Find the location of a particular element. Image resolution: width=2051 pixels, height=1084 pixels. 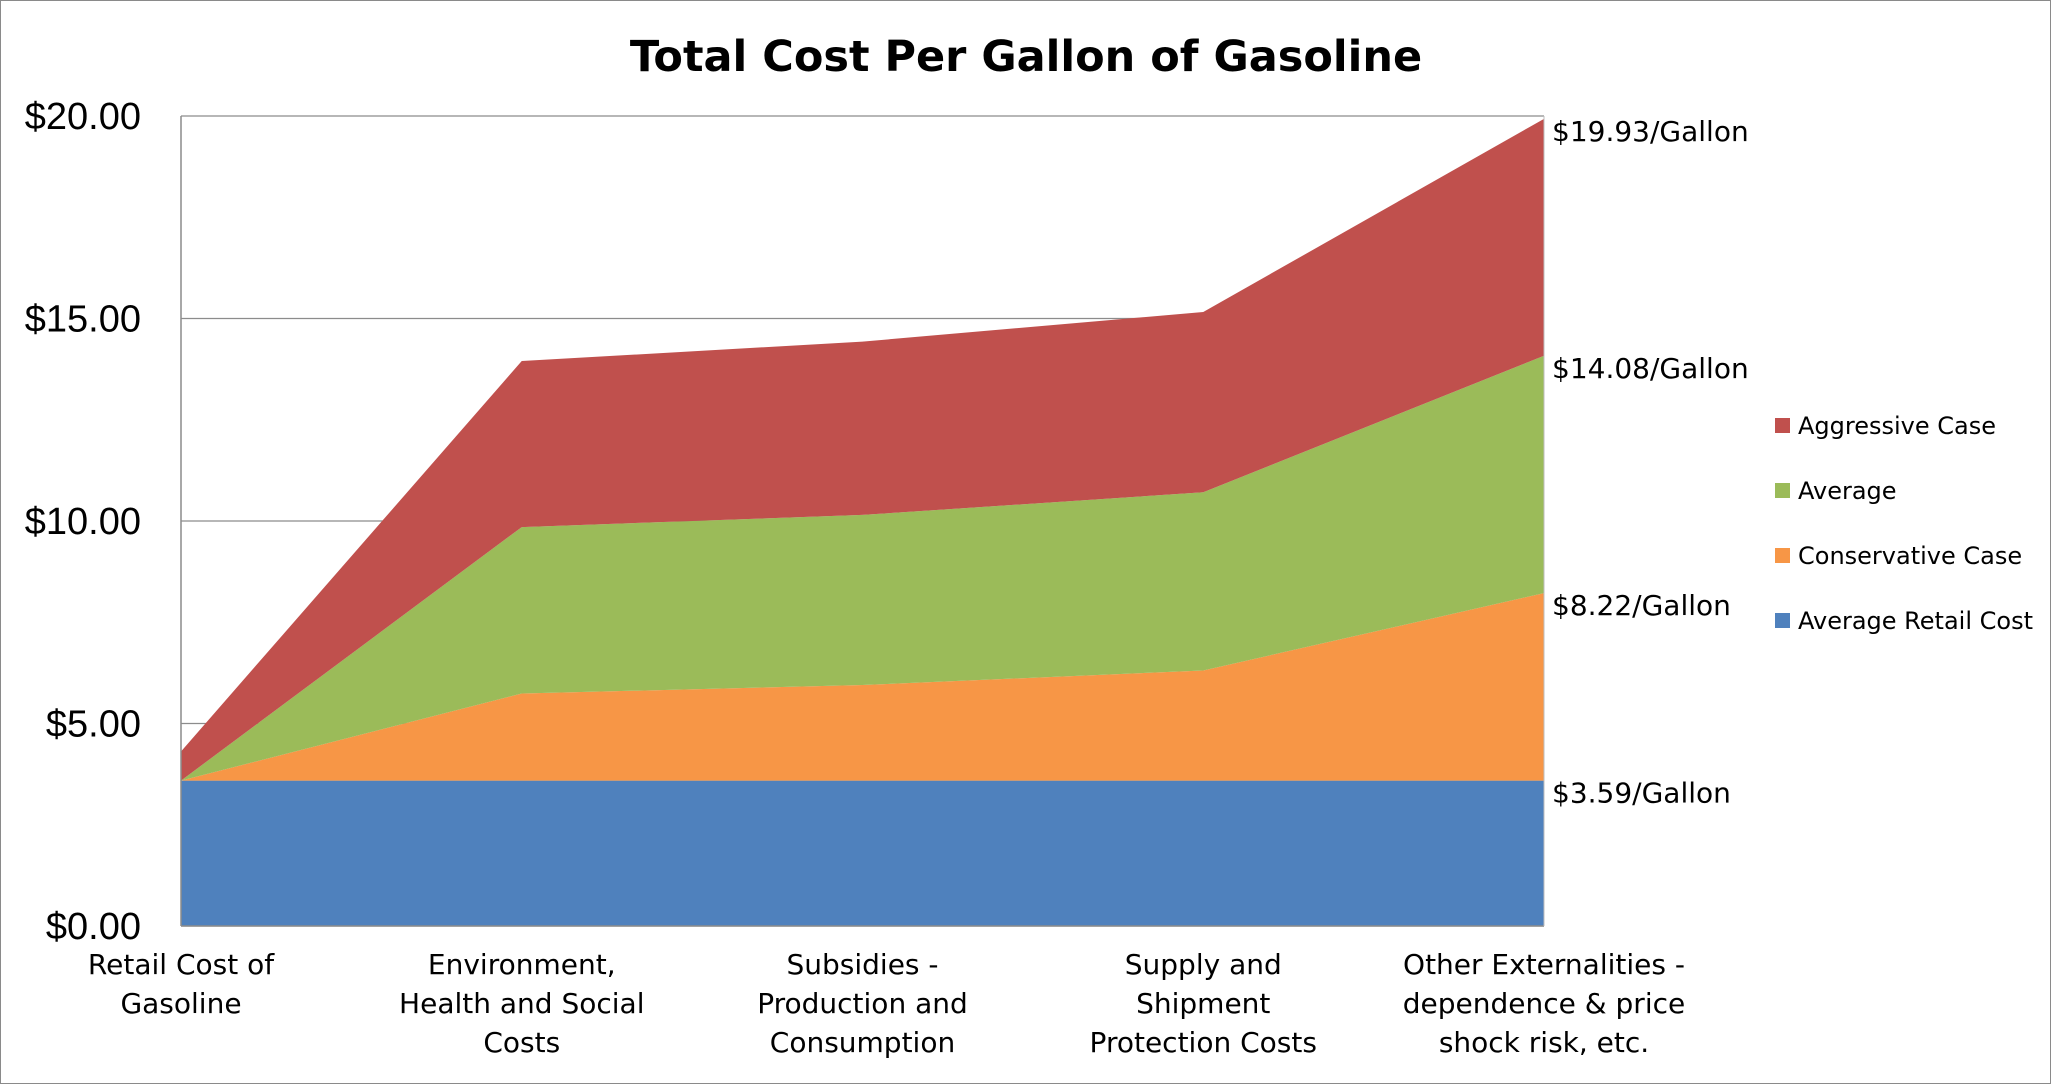

x-tick-label: Other Externalities - is located at coordinates (1544, 964).